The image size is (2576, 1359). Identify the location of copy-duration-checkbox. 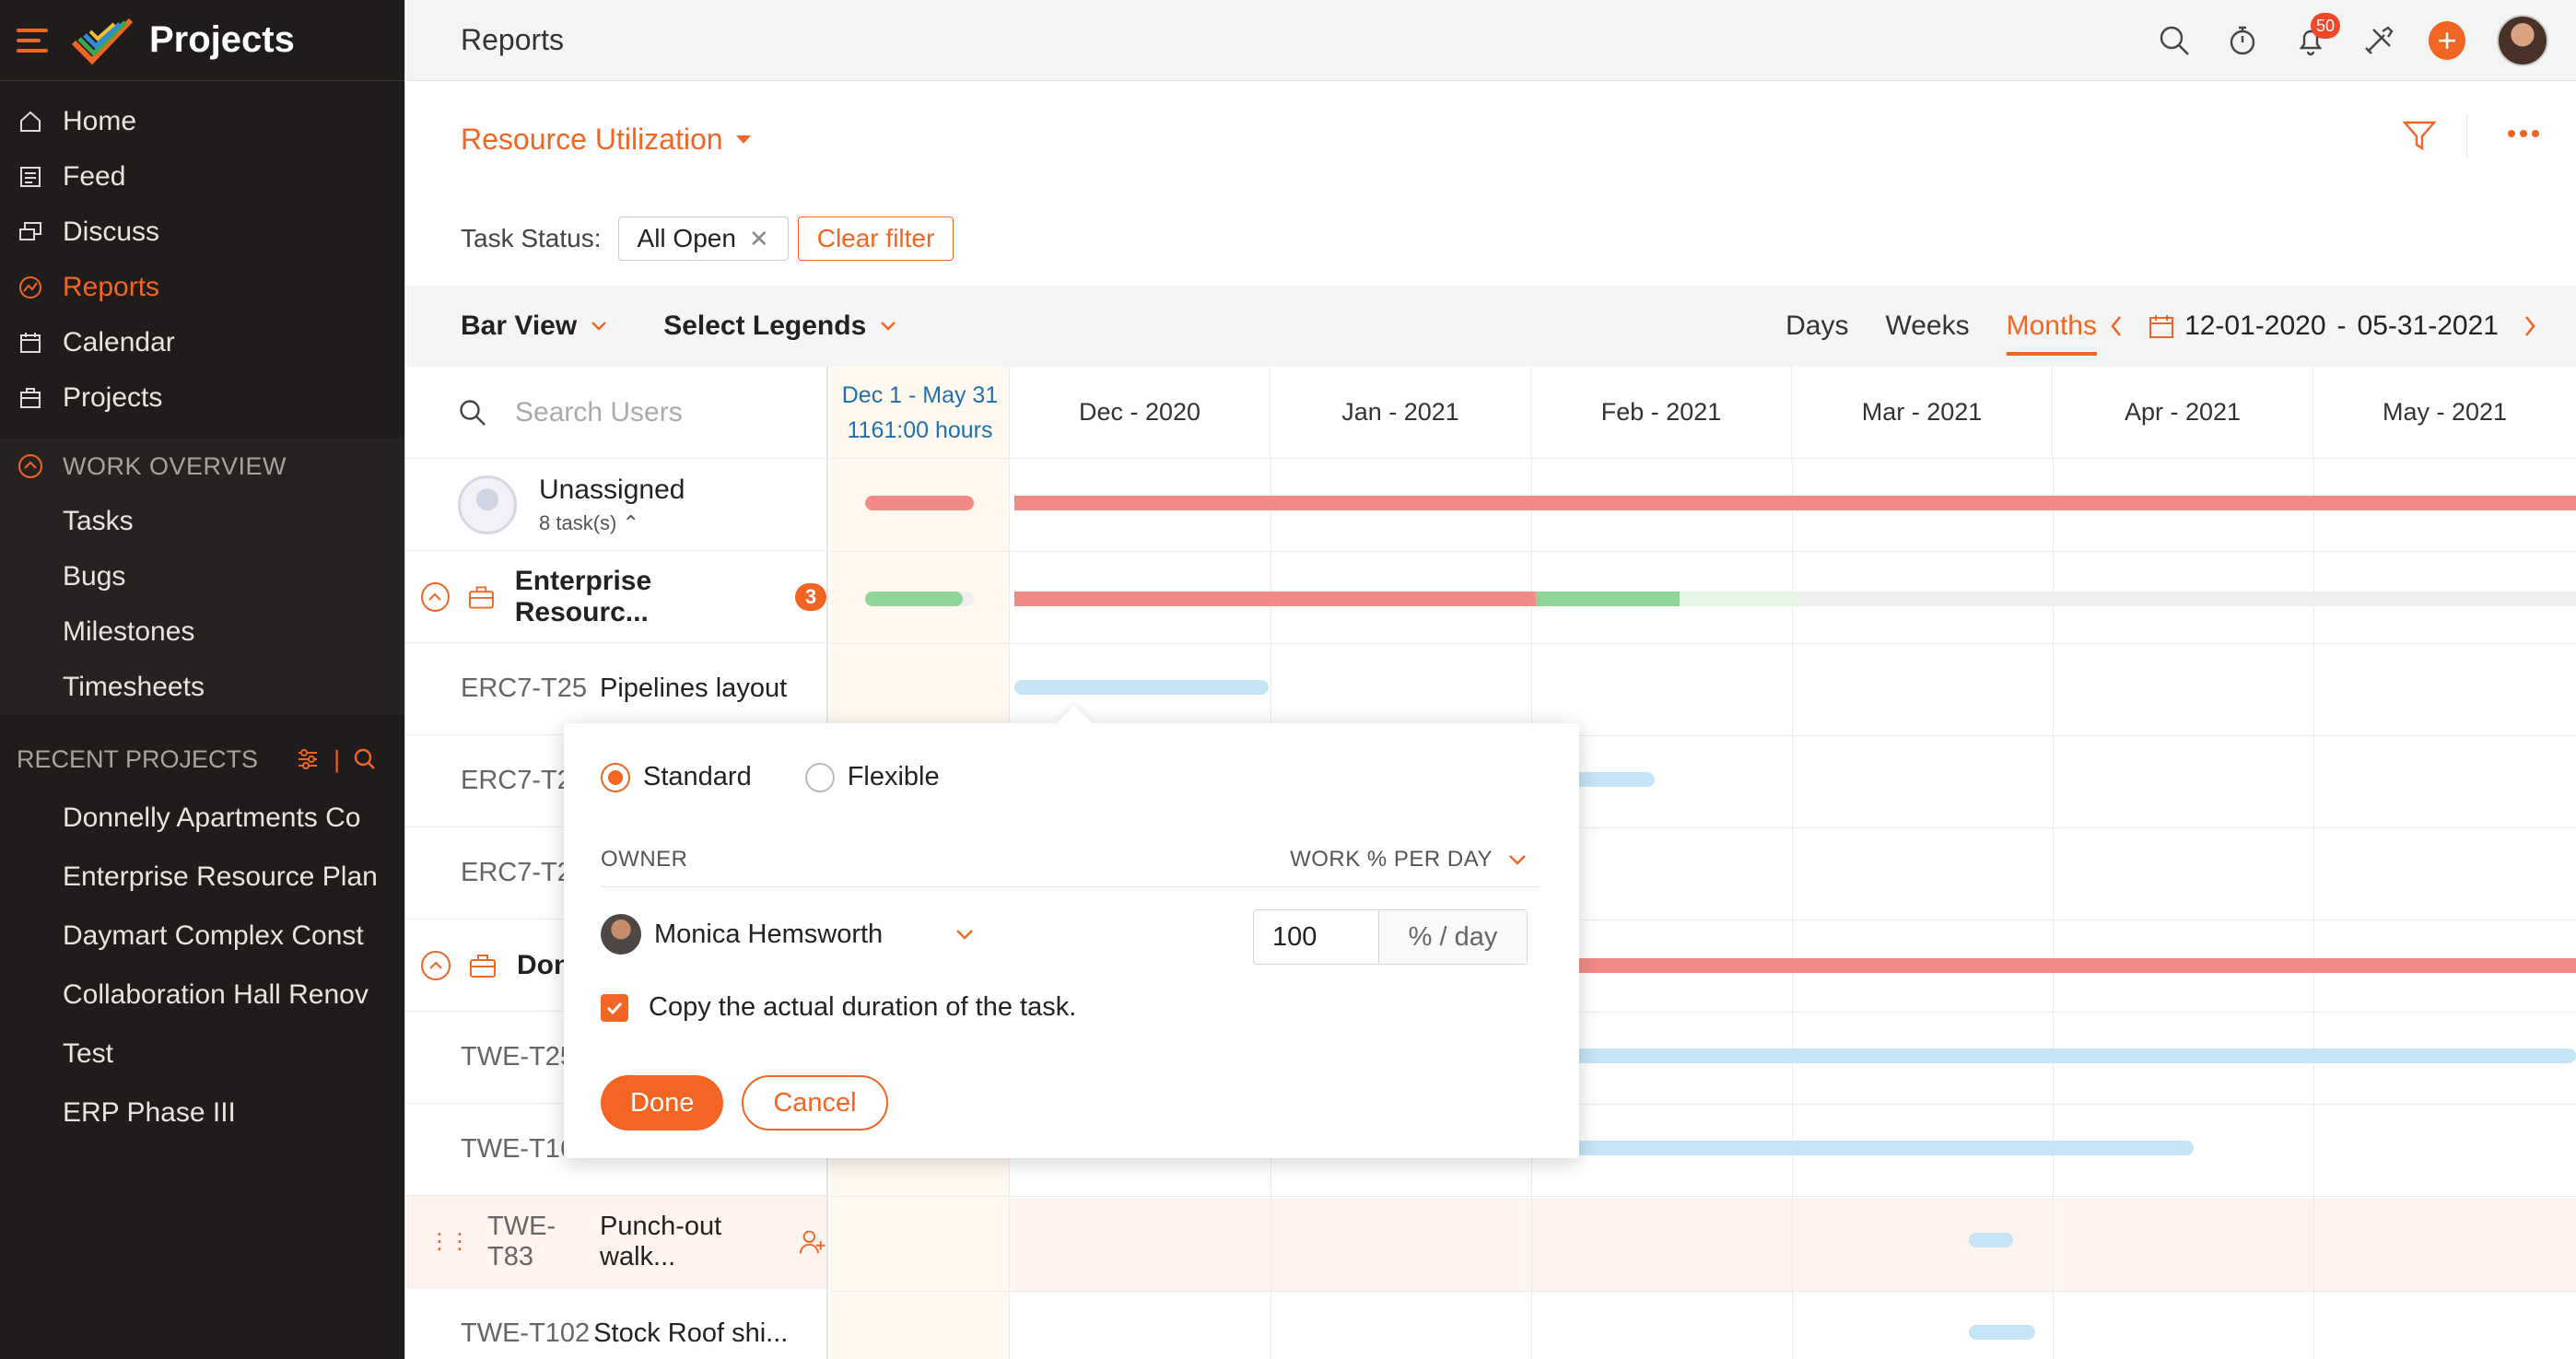
(614, 1007).